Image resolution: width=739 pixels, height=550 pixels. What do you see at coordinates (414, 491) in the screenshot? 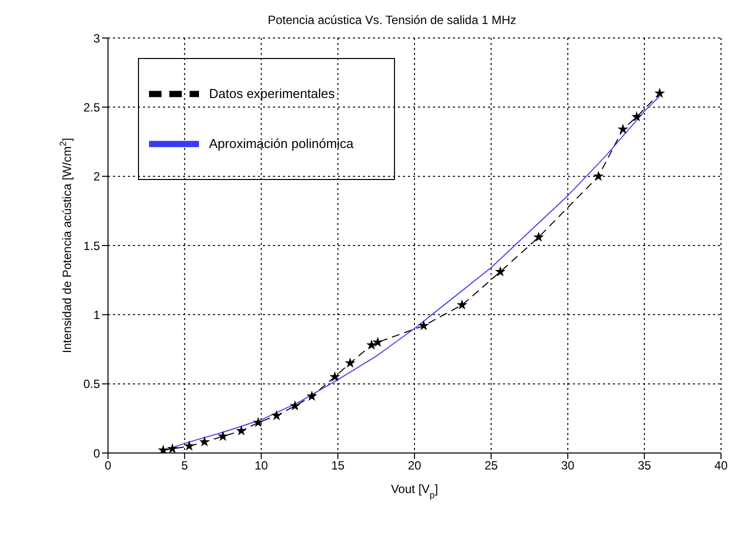
I see `x-axis-title: Vout [V$_{p}$]` at bounding box center [414, 491].